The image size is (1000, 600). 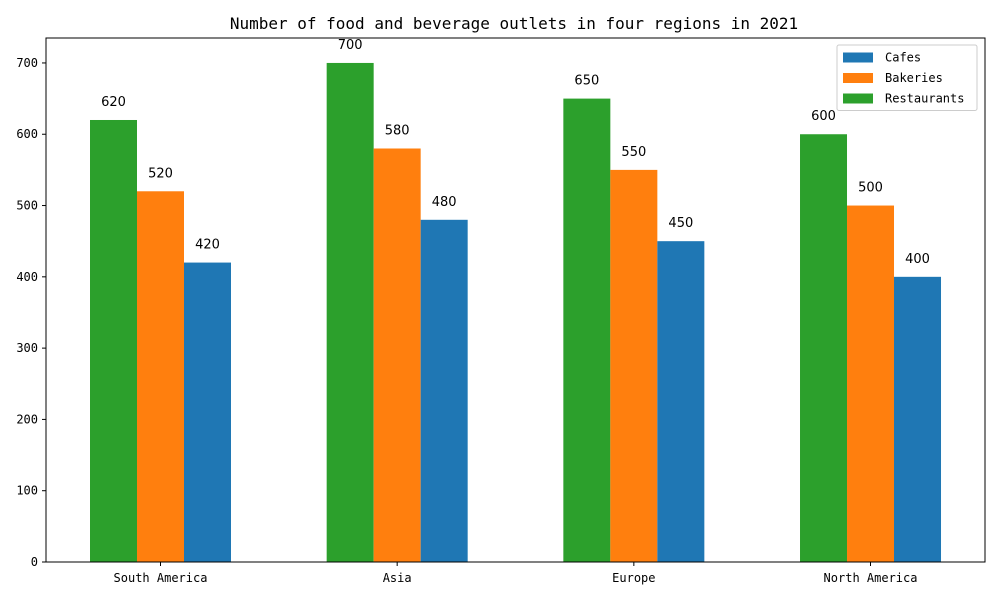 I want to click on x-tick-label-asia: Asia, so click(x=397, y=578).